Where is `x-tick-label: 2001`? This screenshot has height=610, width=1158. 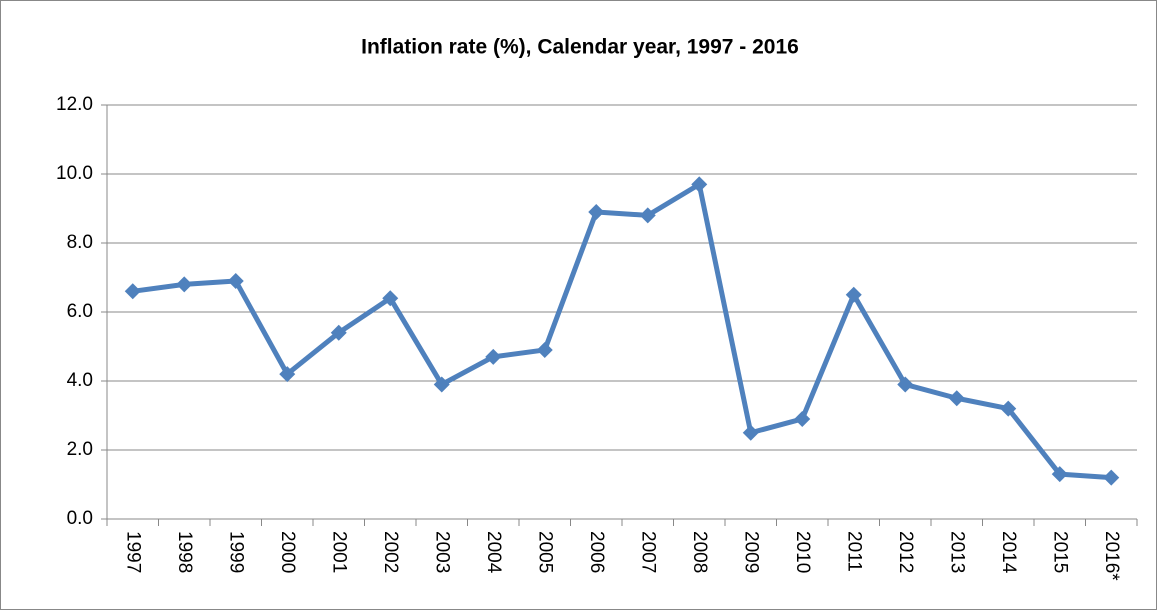
x-tick-label: 2001 is located at coordinates (339, 552).